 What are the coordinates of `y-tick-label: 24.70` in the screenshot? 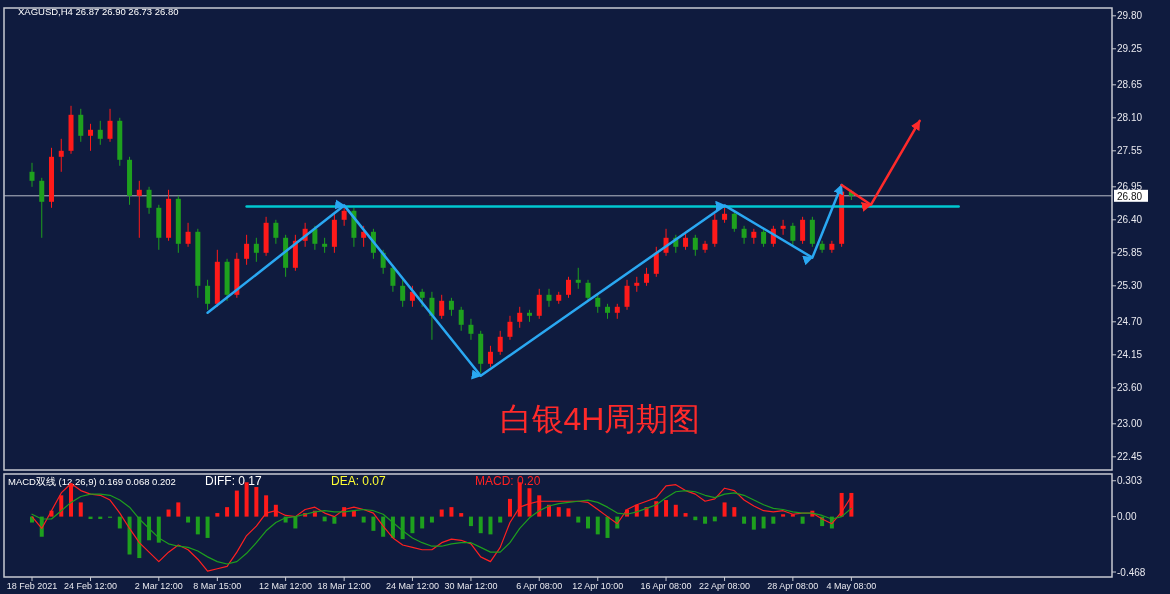 It's located at (1130, 322).